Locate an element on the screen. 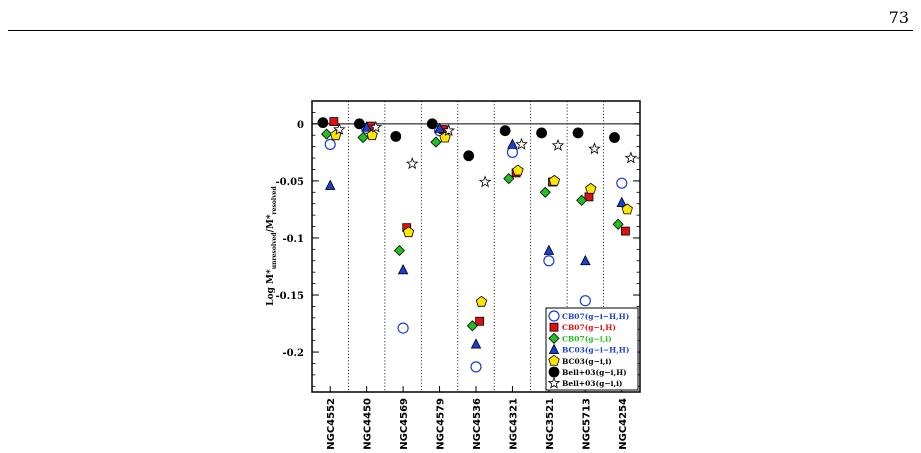  legend-box is located at coordinates (592, 349).